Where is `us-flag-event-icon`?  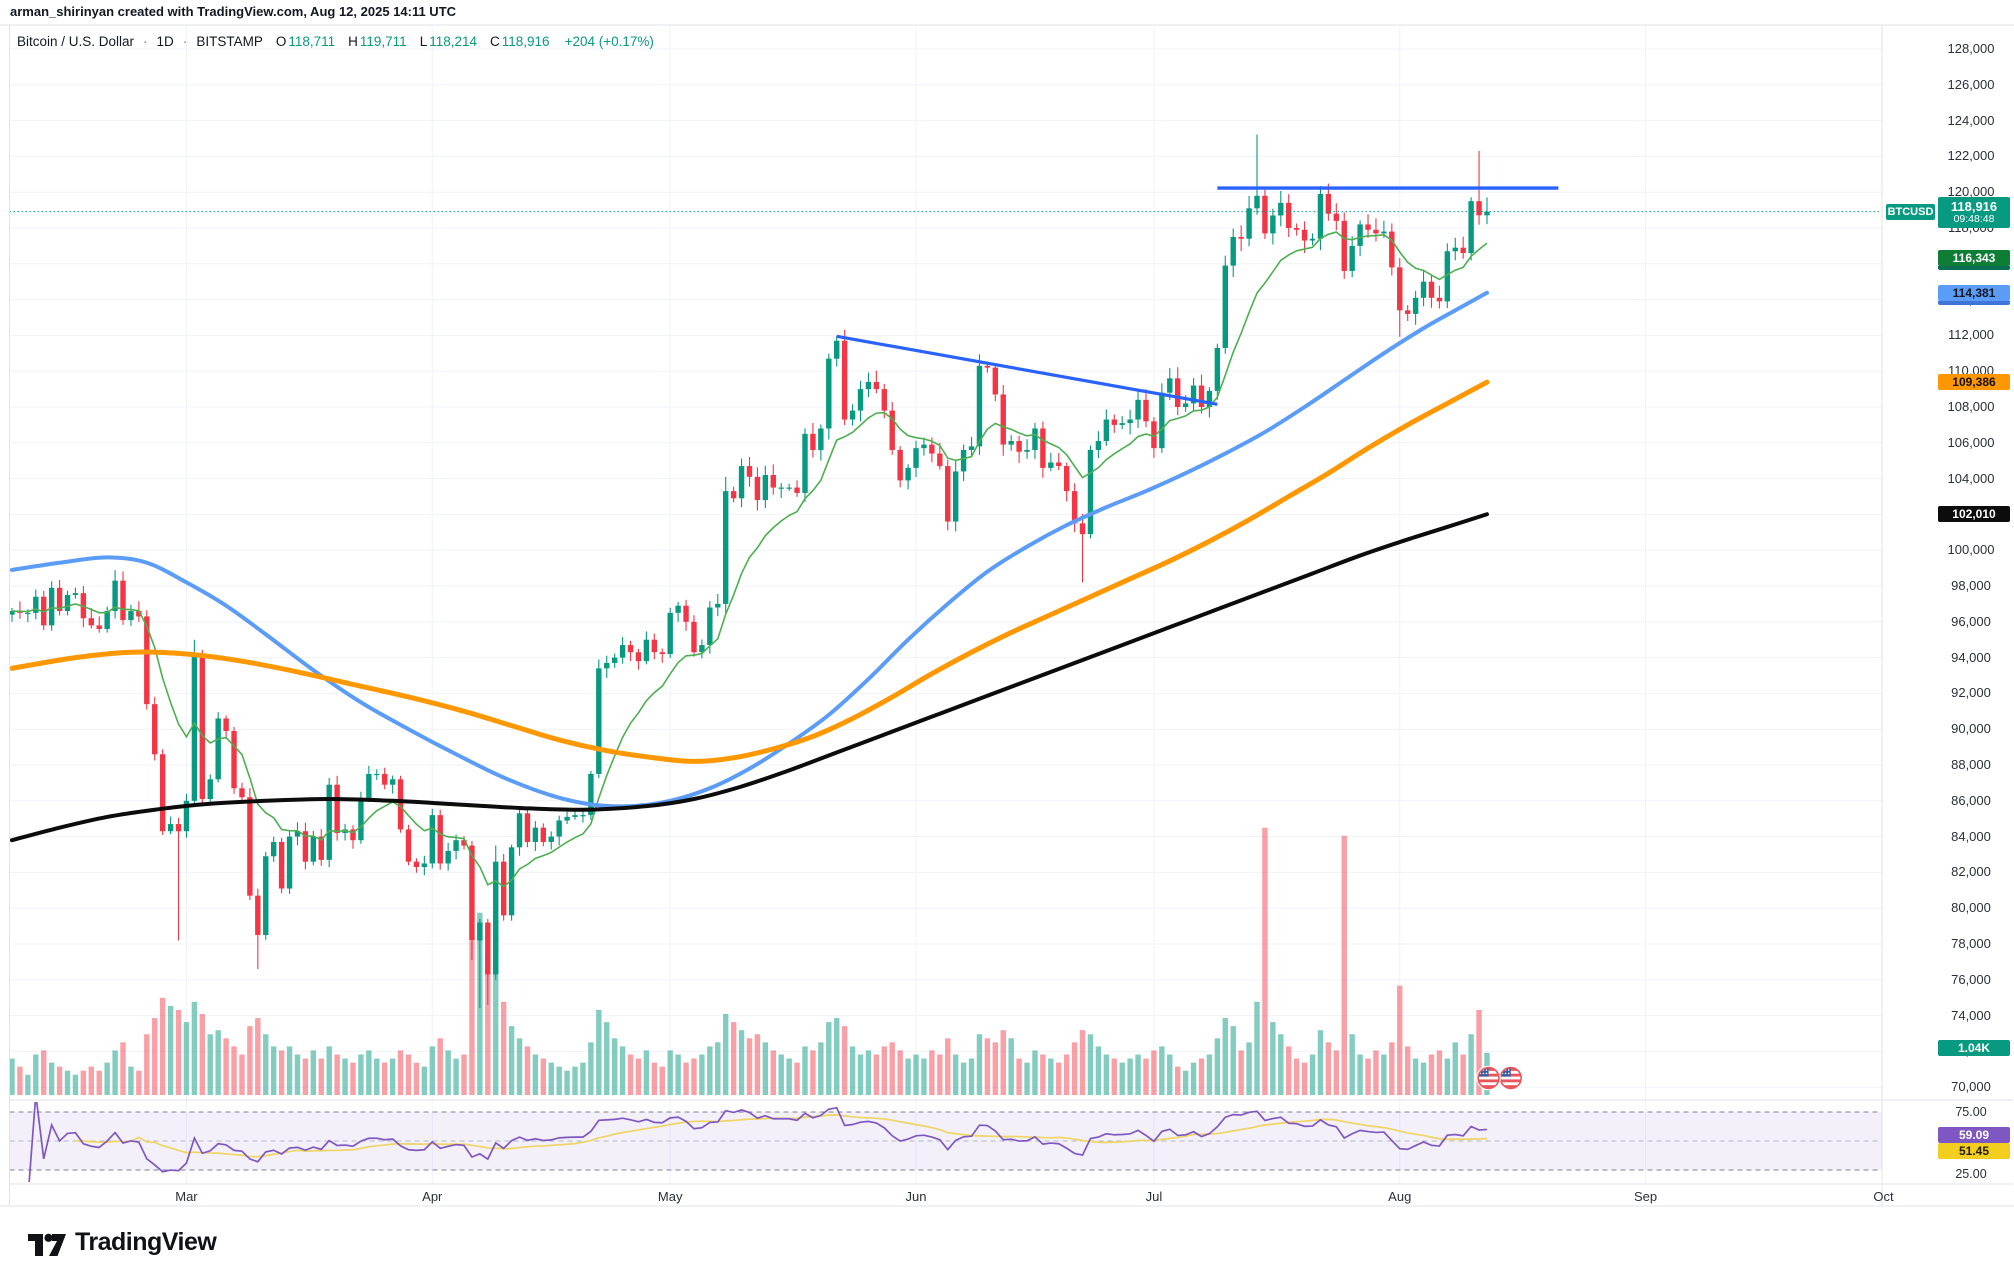 us-flag-event-icon is located at coordinates (1511, 1078).